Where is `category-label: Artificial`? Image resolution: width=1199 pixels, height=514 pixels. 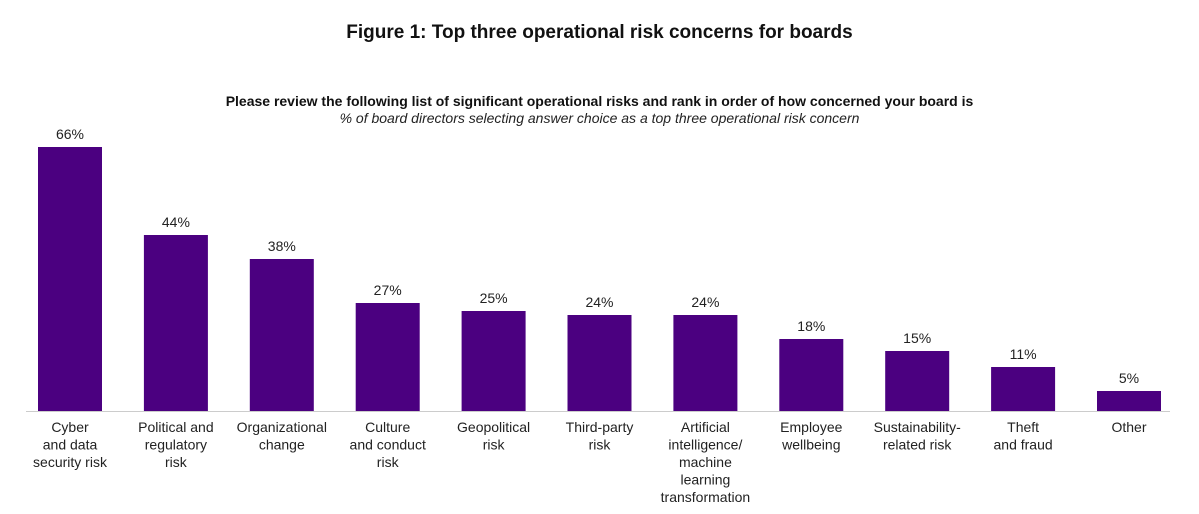 category-label: Artificial is located at coordinates (705, 427).